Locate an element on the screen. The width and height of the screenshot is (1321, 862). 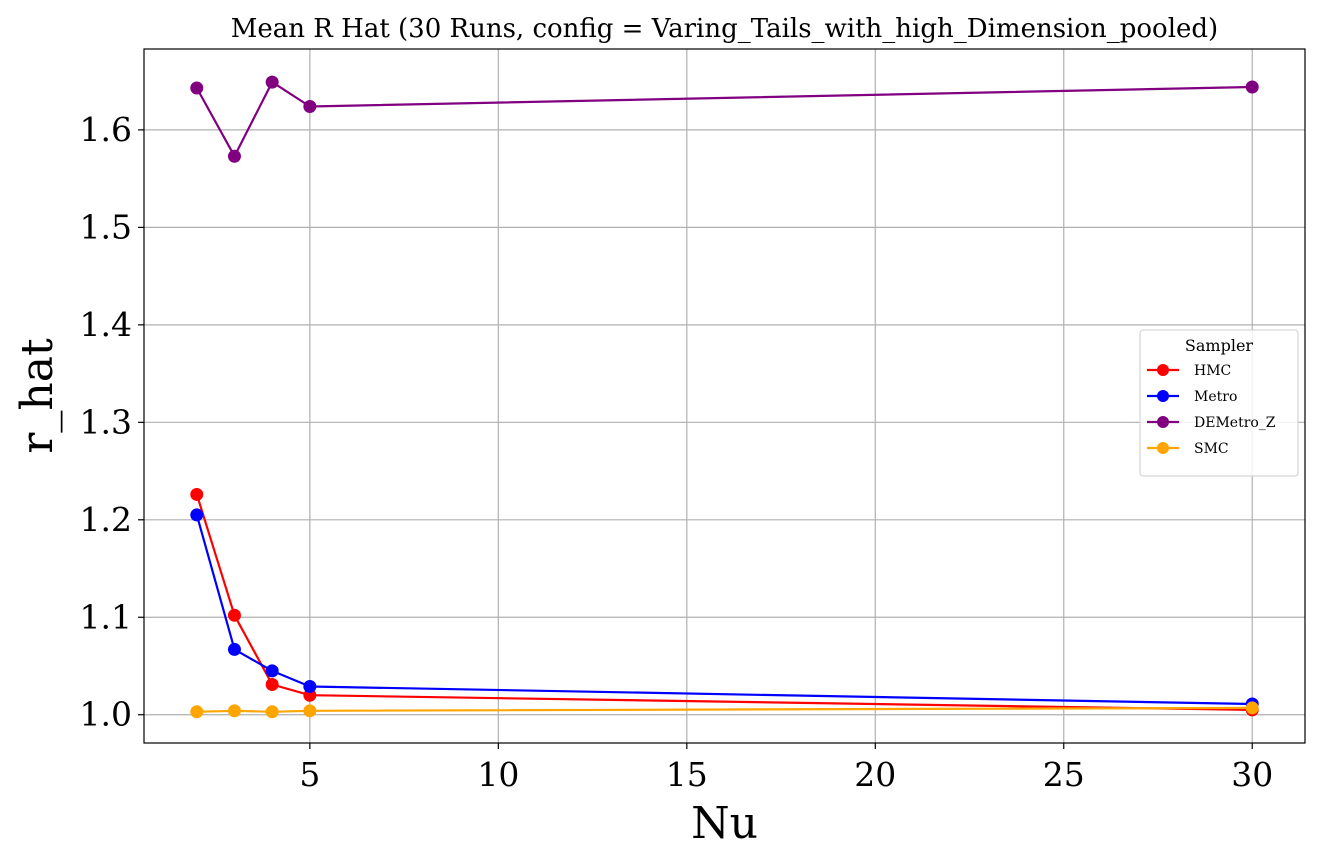
x-tick-label: 15 is located at coordinates (687, 774).